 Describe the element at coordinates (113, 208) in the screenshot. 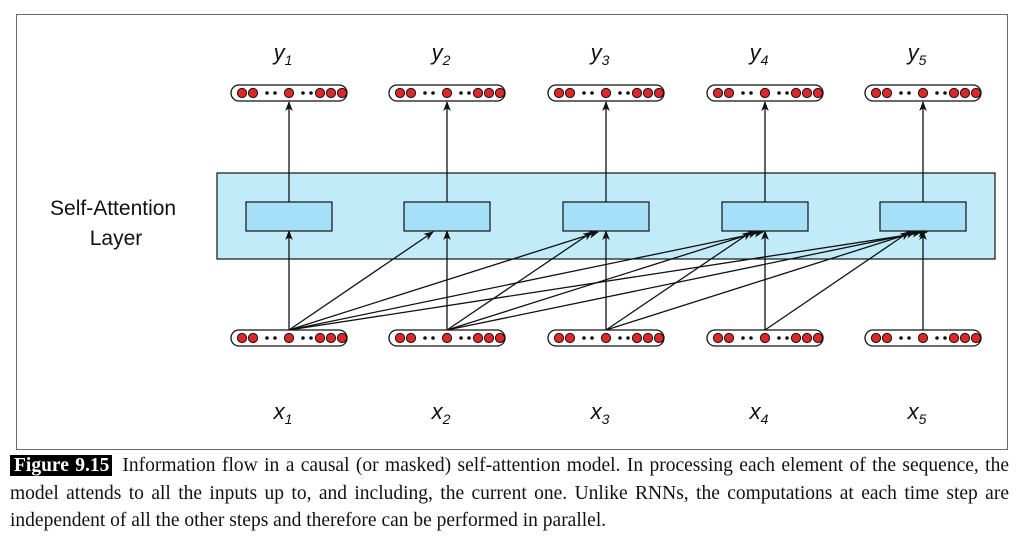

I see `layer-label-line-1: Self-Attention` at that location.